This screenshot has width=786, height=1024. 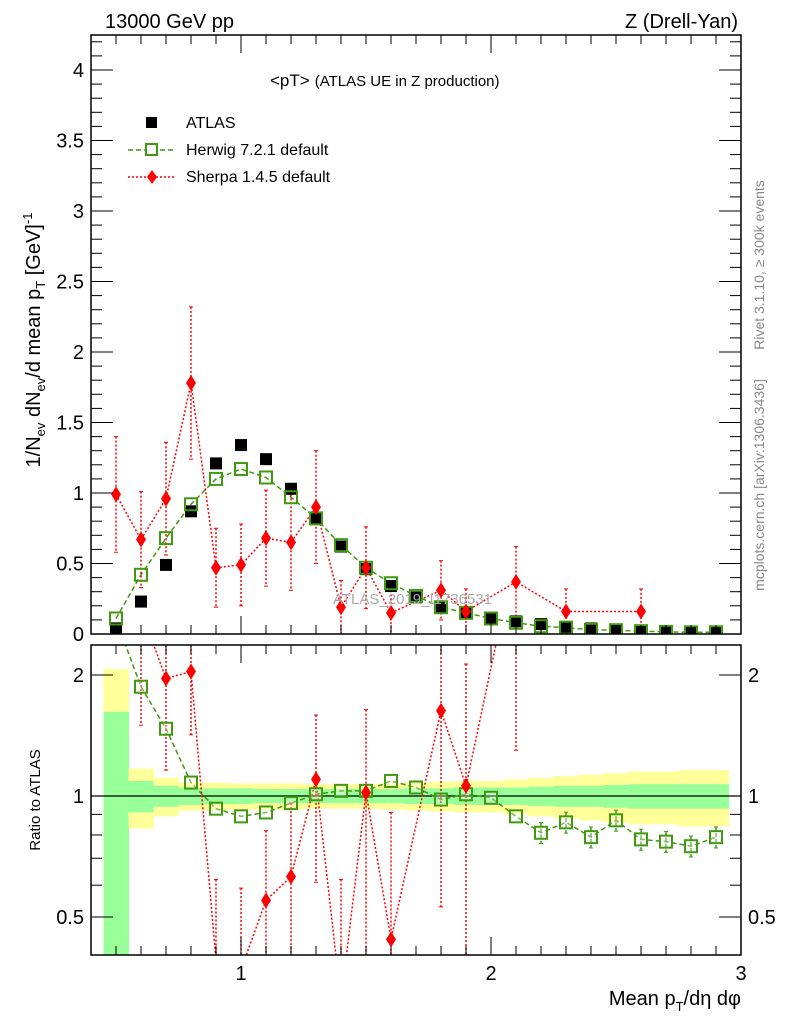 I want to click on ylabel-b-sub: ev, so click(x=40, y=384).